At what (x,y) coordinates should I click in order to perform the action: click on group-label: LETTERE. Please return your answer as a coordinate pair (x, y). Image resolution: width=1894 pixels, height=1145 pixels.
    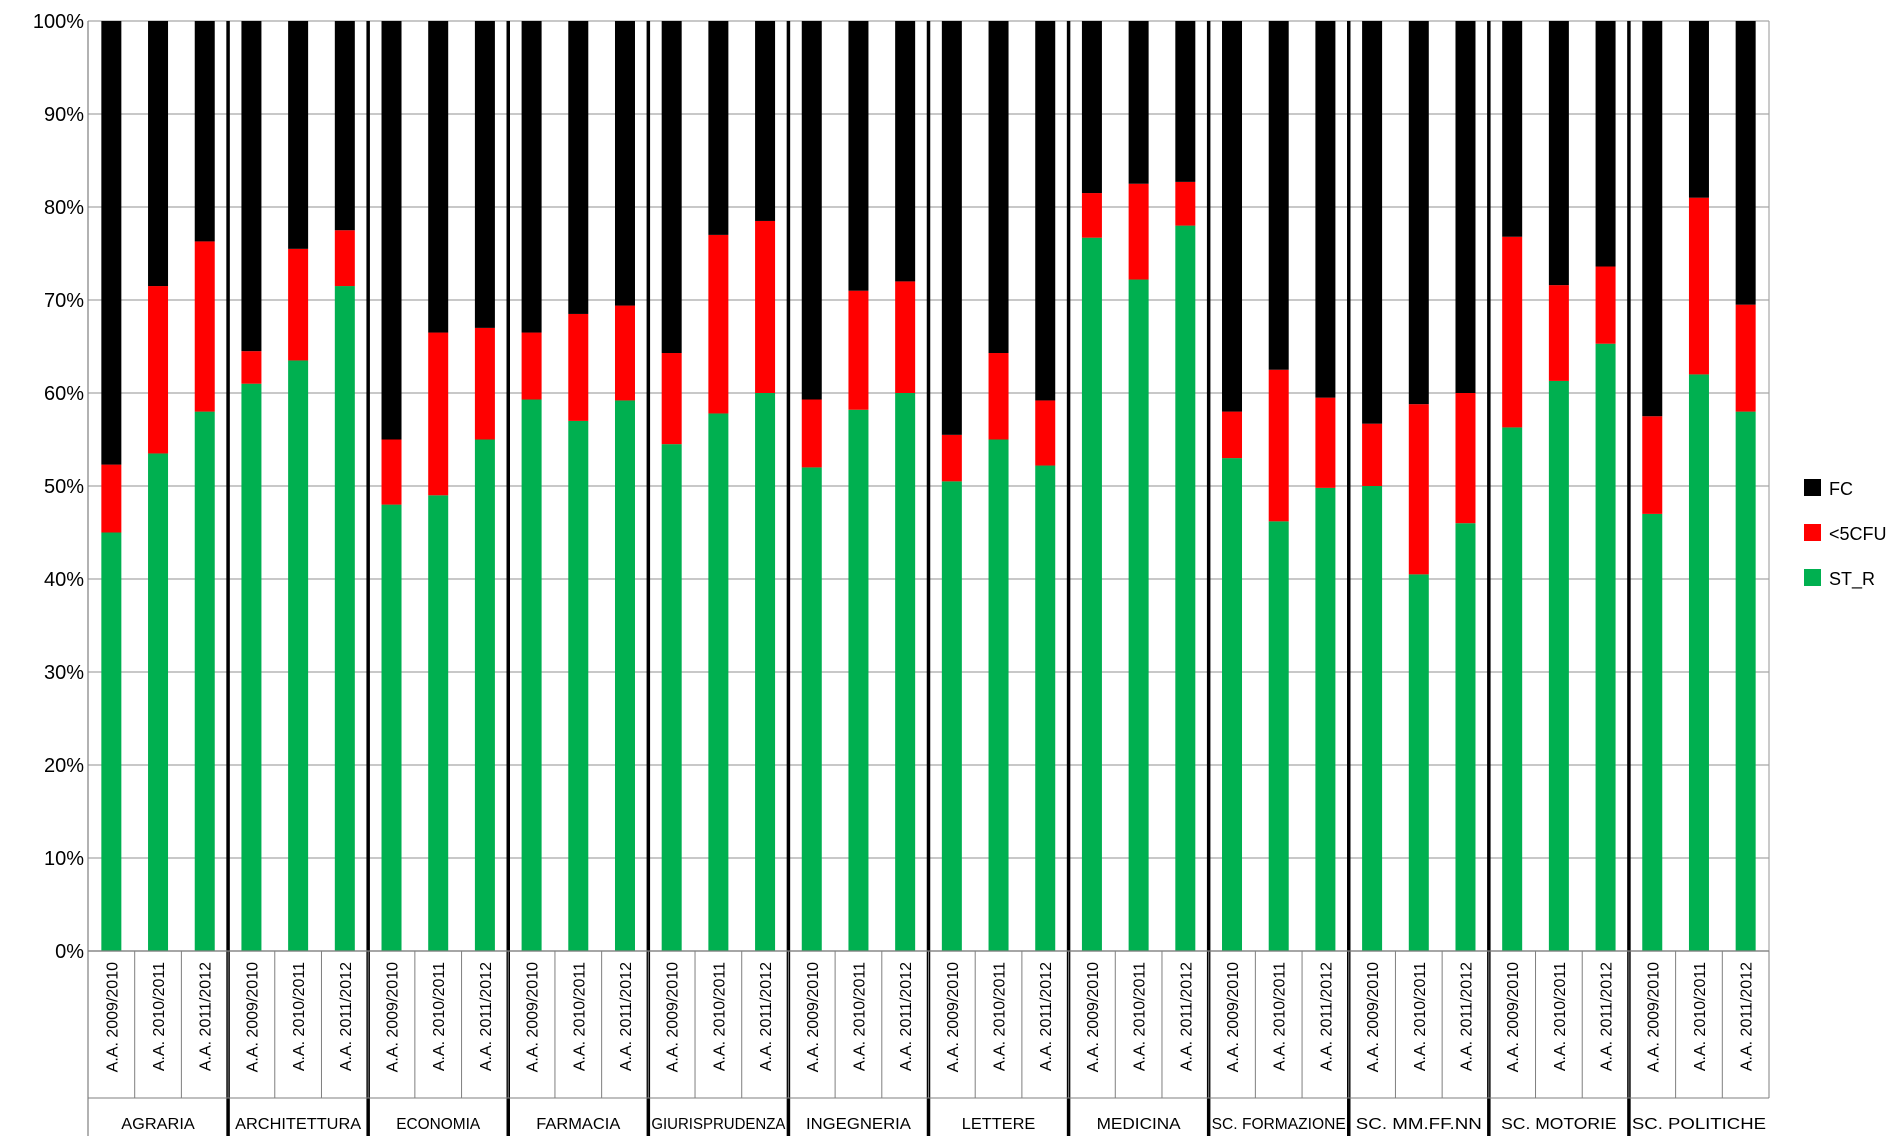
    Looking at the image, I should click on (999, 1124).